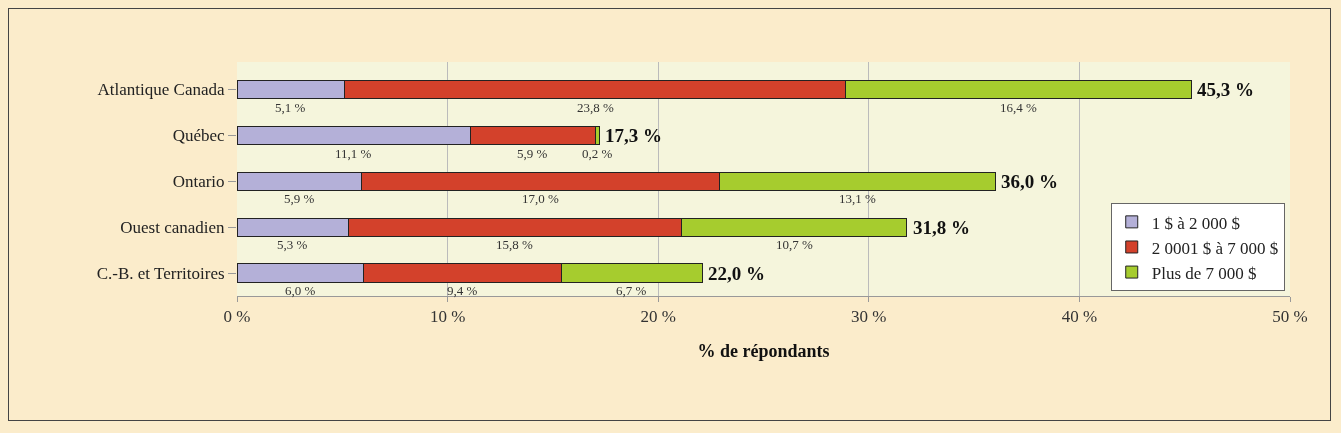  What do you see at coordinates (1196, 223) in the screenshot?
I see `legend-label: 1 $ à 2 000 $` at bounding box center [1196, 223].